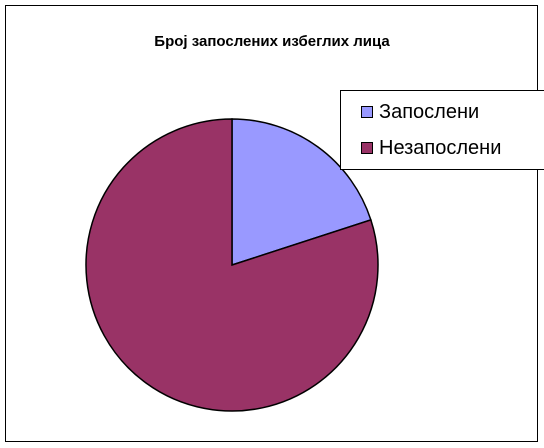 The image size is (544, 448). Describe the element at coordinates (440, 147) in the screenshot. I see `legend-label-unemployed: Незапослени` at that location.